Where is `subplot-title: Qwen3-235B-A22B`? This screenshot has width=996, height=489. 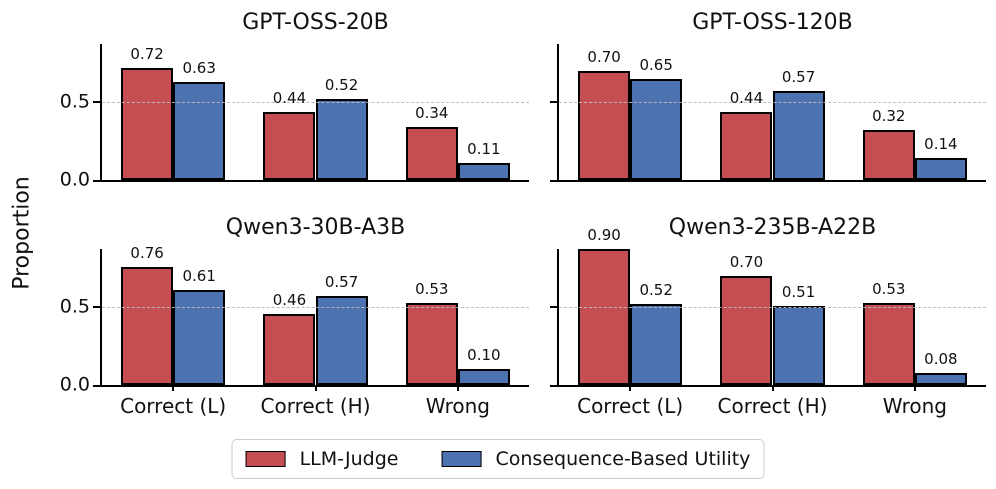
subplot-title: Qwen3-235B-A22B is located at coordinates (772, 227).